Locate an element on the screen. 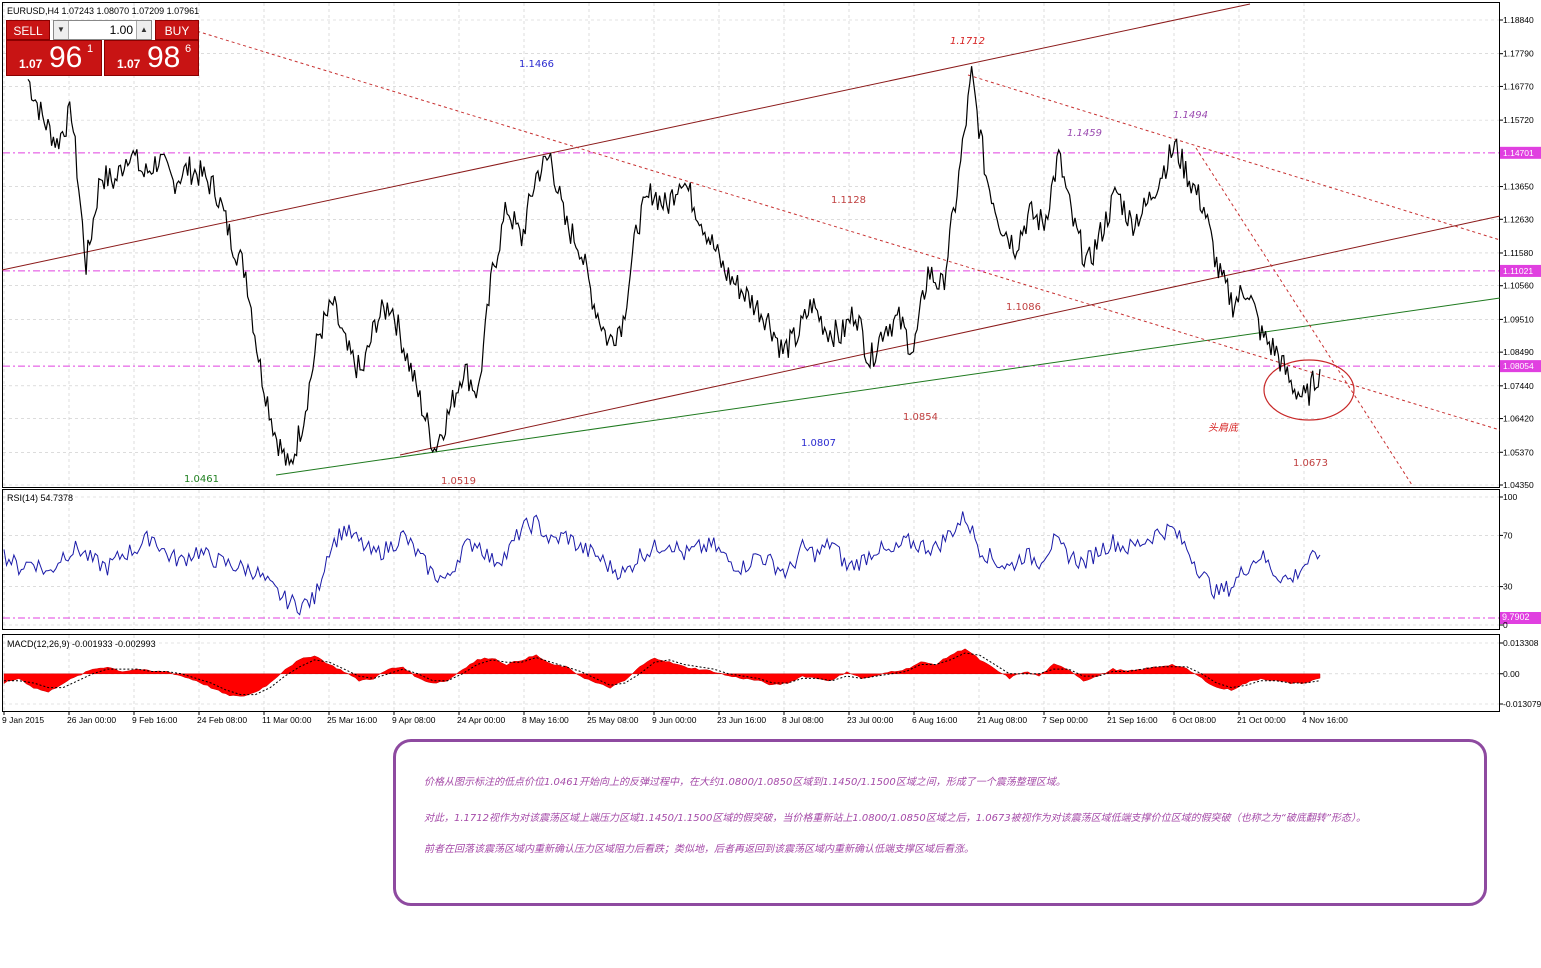 Image resolution: width=1541 pixels, height=968 pixels. buy-price-prefix: 1.07 is located at coordinates (129, 64).